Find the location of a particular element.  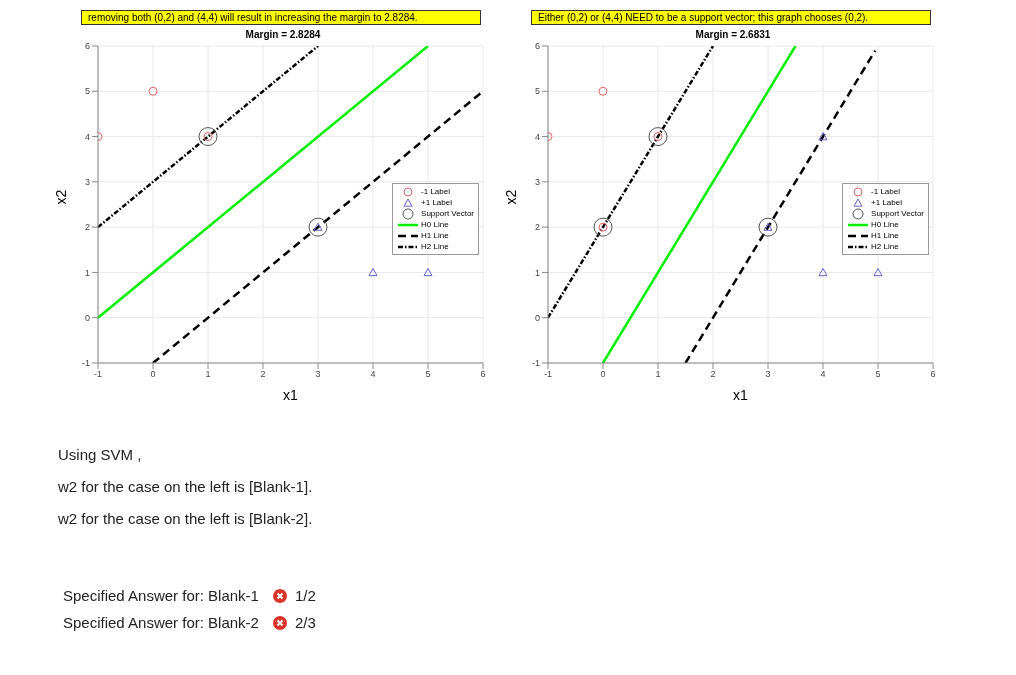

text: Using SVM , is located at coordinates (100, 454).